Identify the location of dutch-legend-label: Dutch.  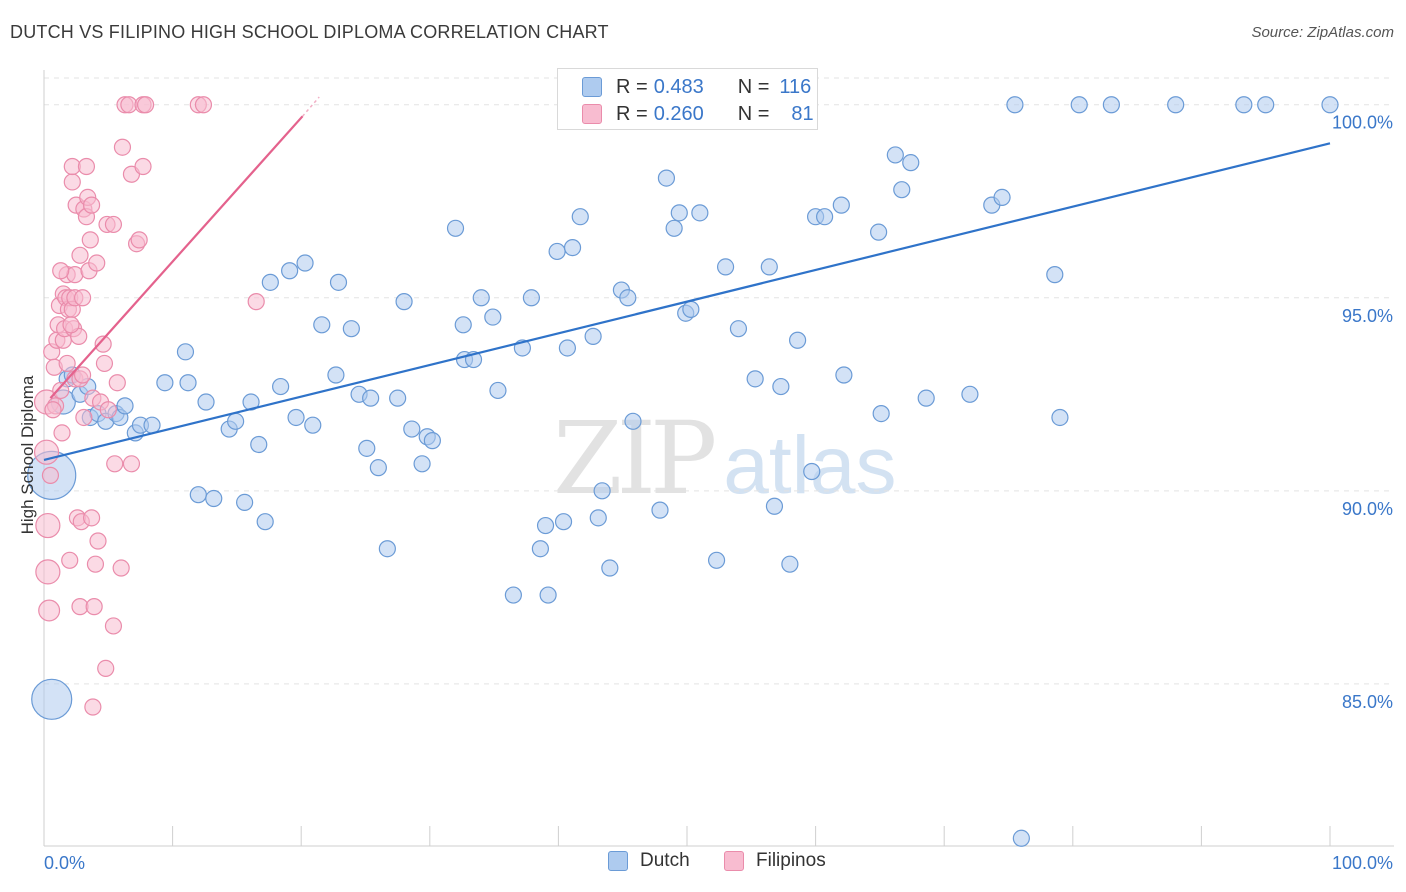
(665, 860).